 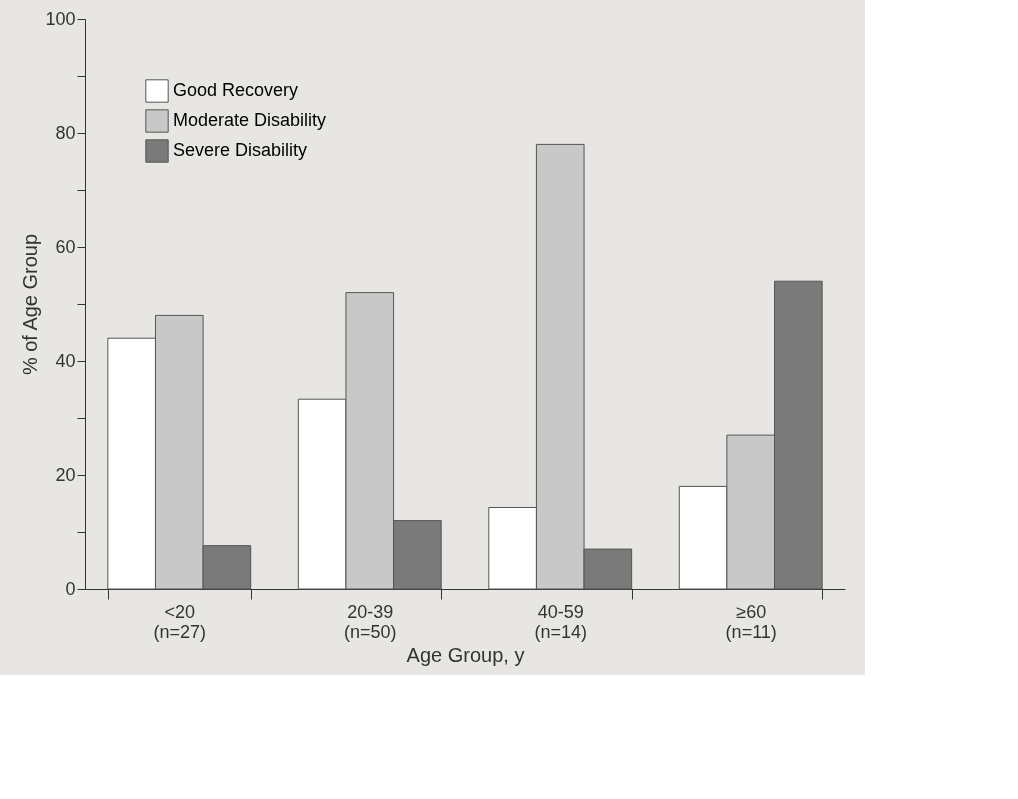 I want to click on x-tick-label: <20 (n=27), so click(x=180, y=621).